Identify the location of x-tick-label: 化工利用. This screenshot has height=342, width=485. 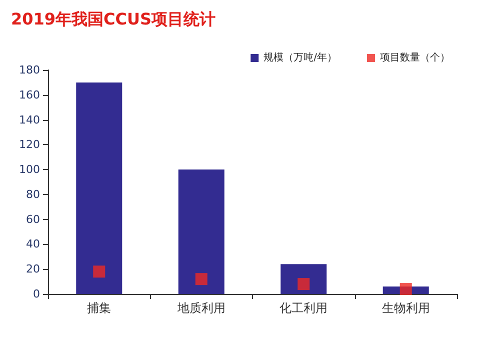
(304, 308).